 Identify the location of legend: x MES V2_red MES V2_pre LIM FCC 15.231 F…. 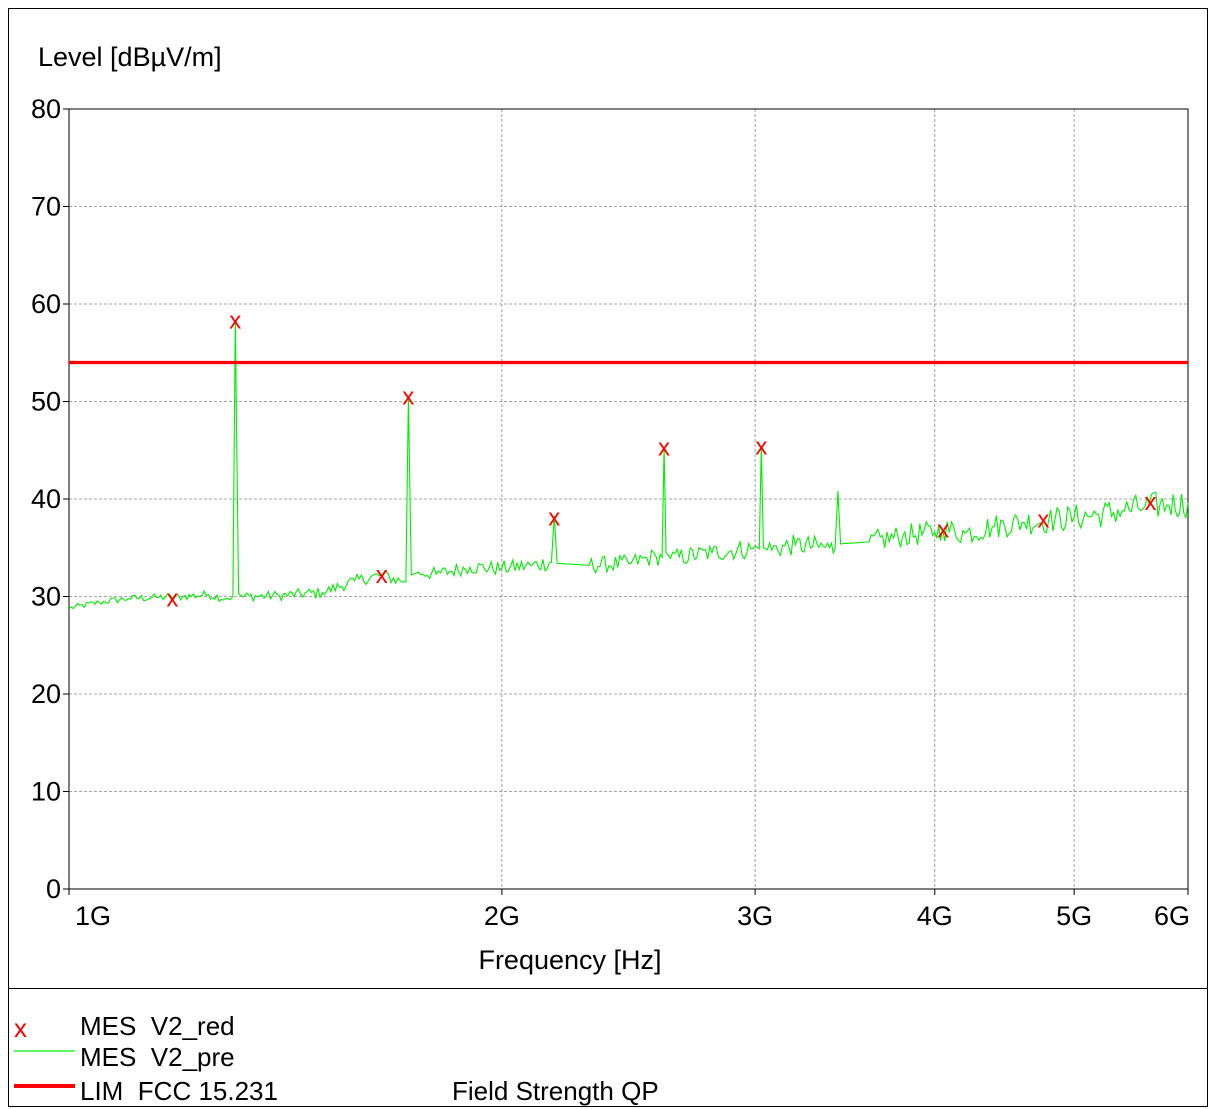
(336, 1058).